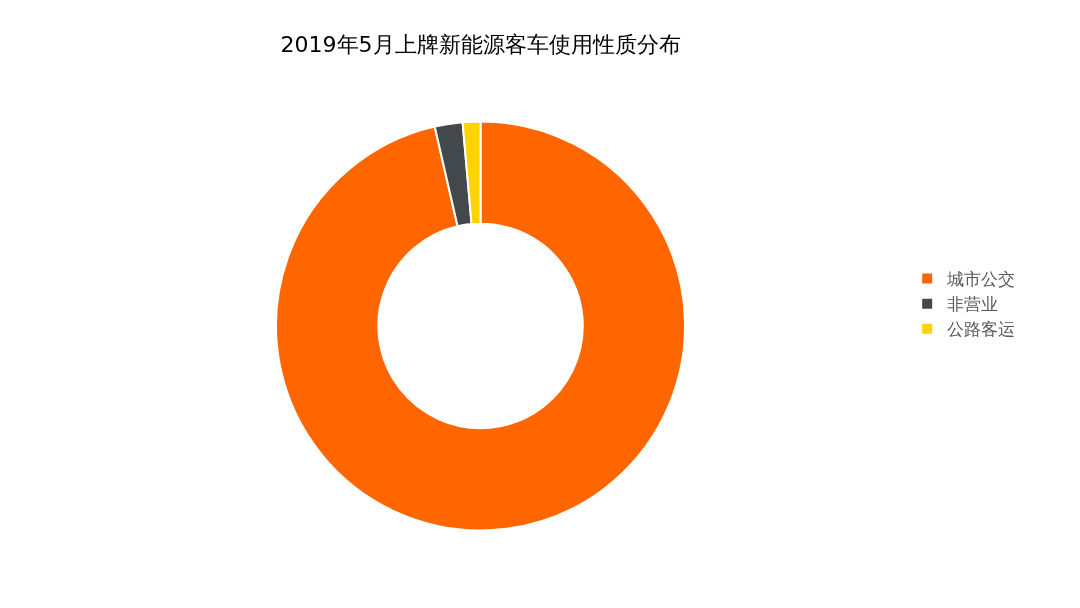 This screenshot has width=1080, height=608. What do you see at coordinates (973, 304) in the screenshot?
I see `legend-label: 非营业` at bounding box center [973, 304].